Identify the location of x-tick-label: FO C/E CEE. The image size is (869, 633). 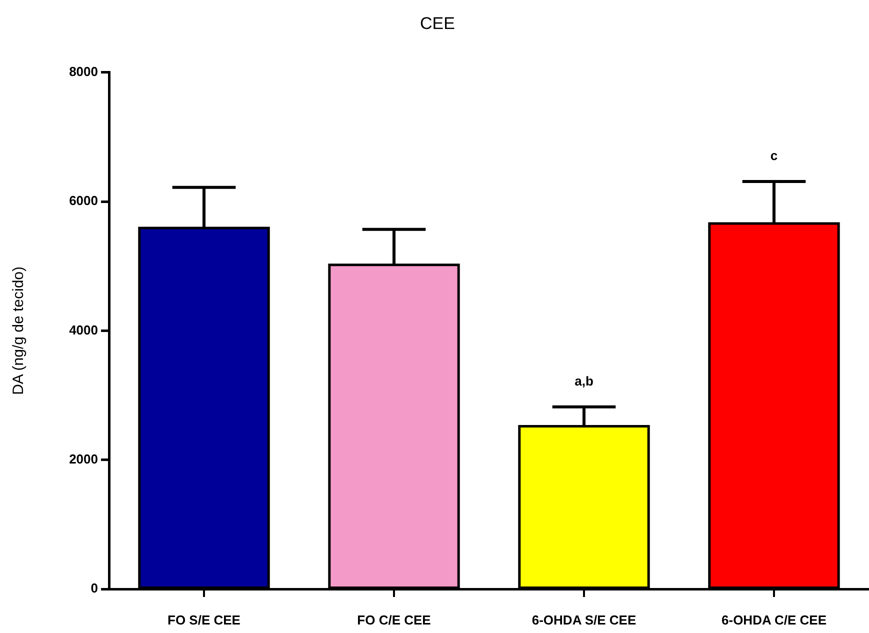
(394, 620).